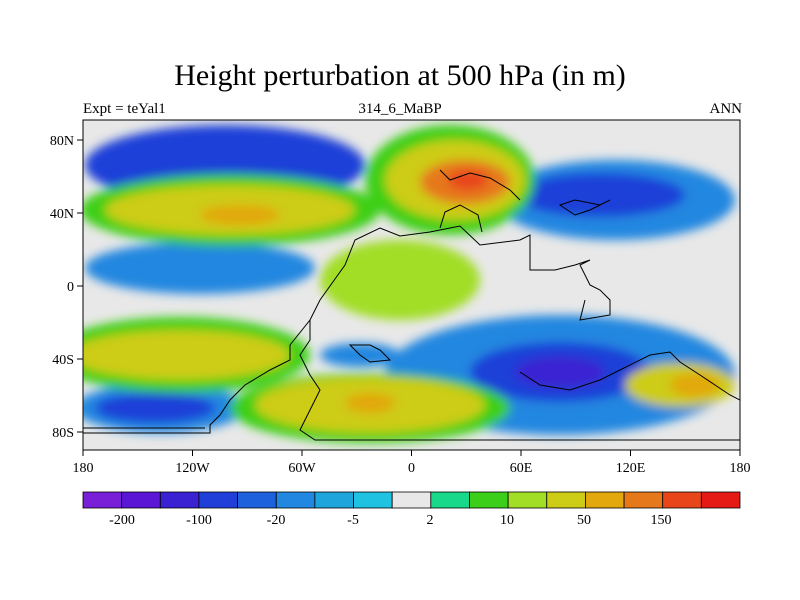 The image size is (800, 600). I want to click on map-title: Height perturbation at 500 hPa (in m), so click(400, 75).